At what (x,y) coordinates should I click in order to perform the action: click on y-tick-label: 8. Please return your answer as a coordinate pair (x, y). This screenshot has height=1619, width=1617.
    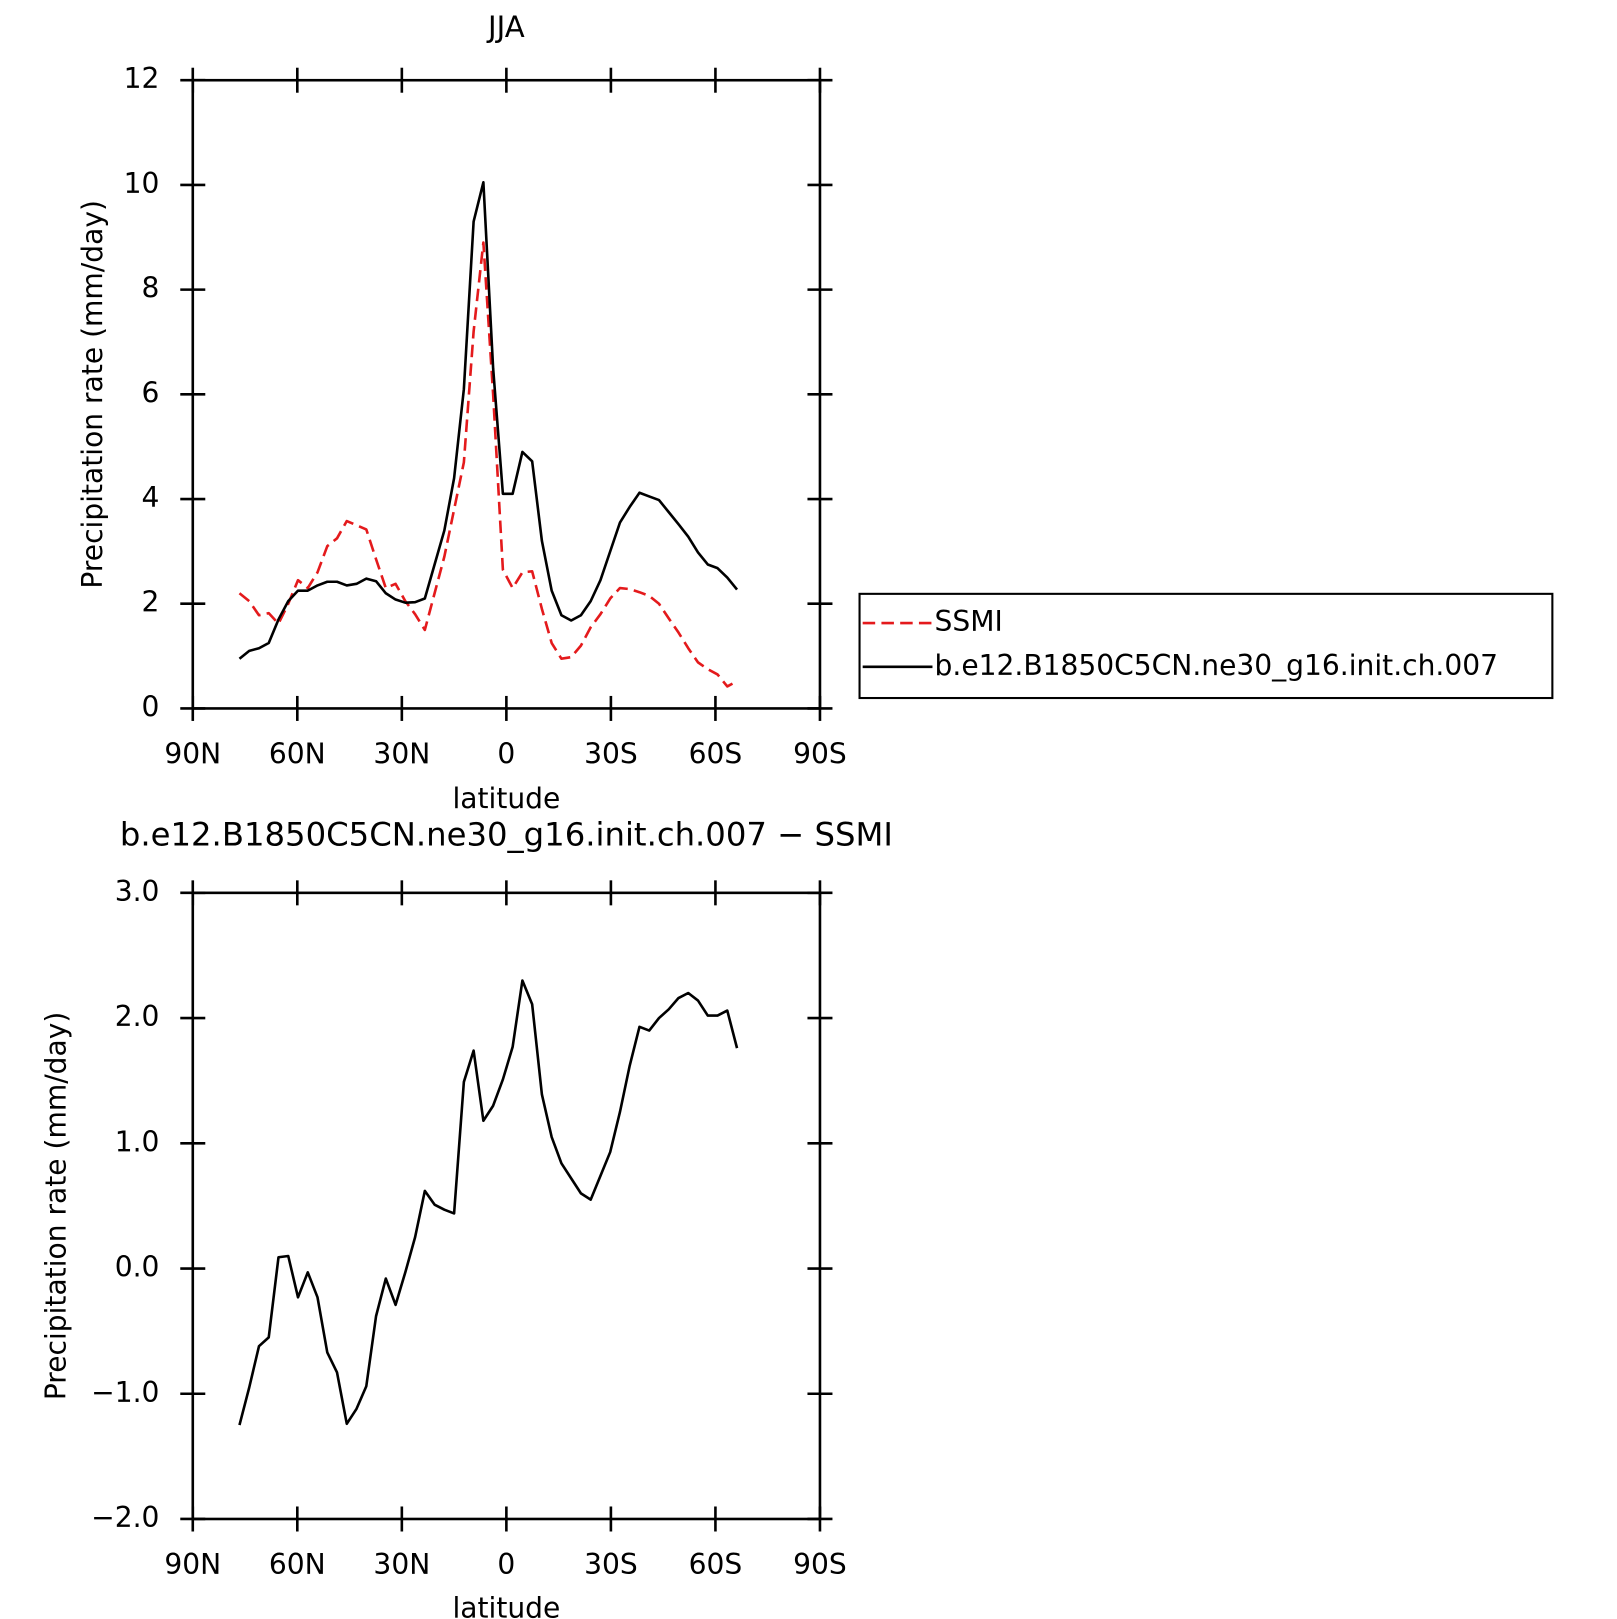
    Looking at the image, I should click on (151, 288).